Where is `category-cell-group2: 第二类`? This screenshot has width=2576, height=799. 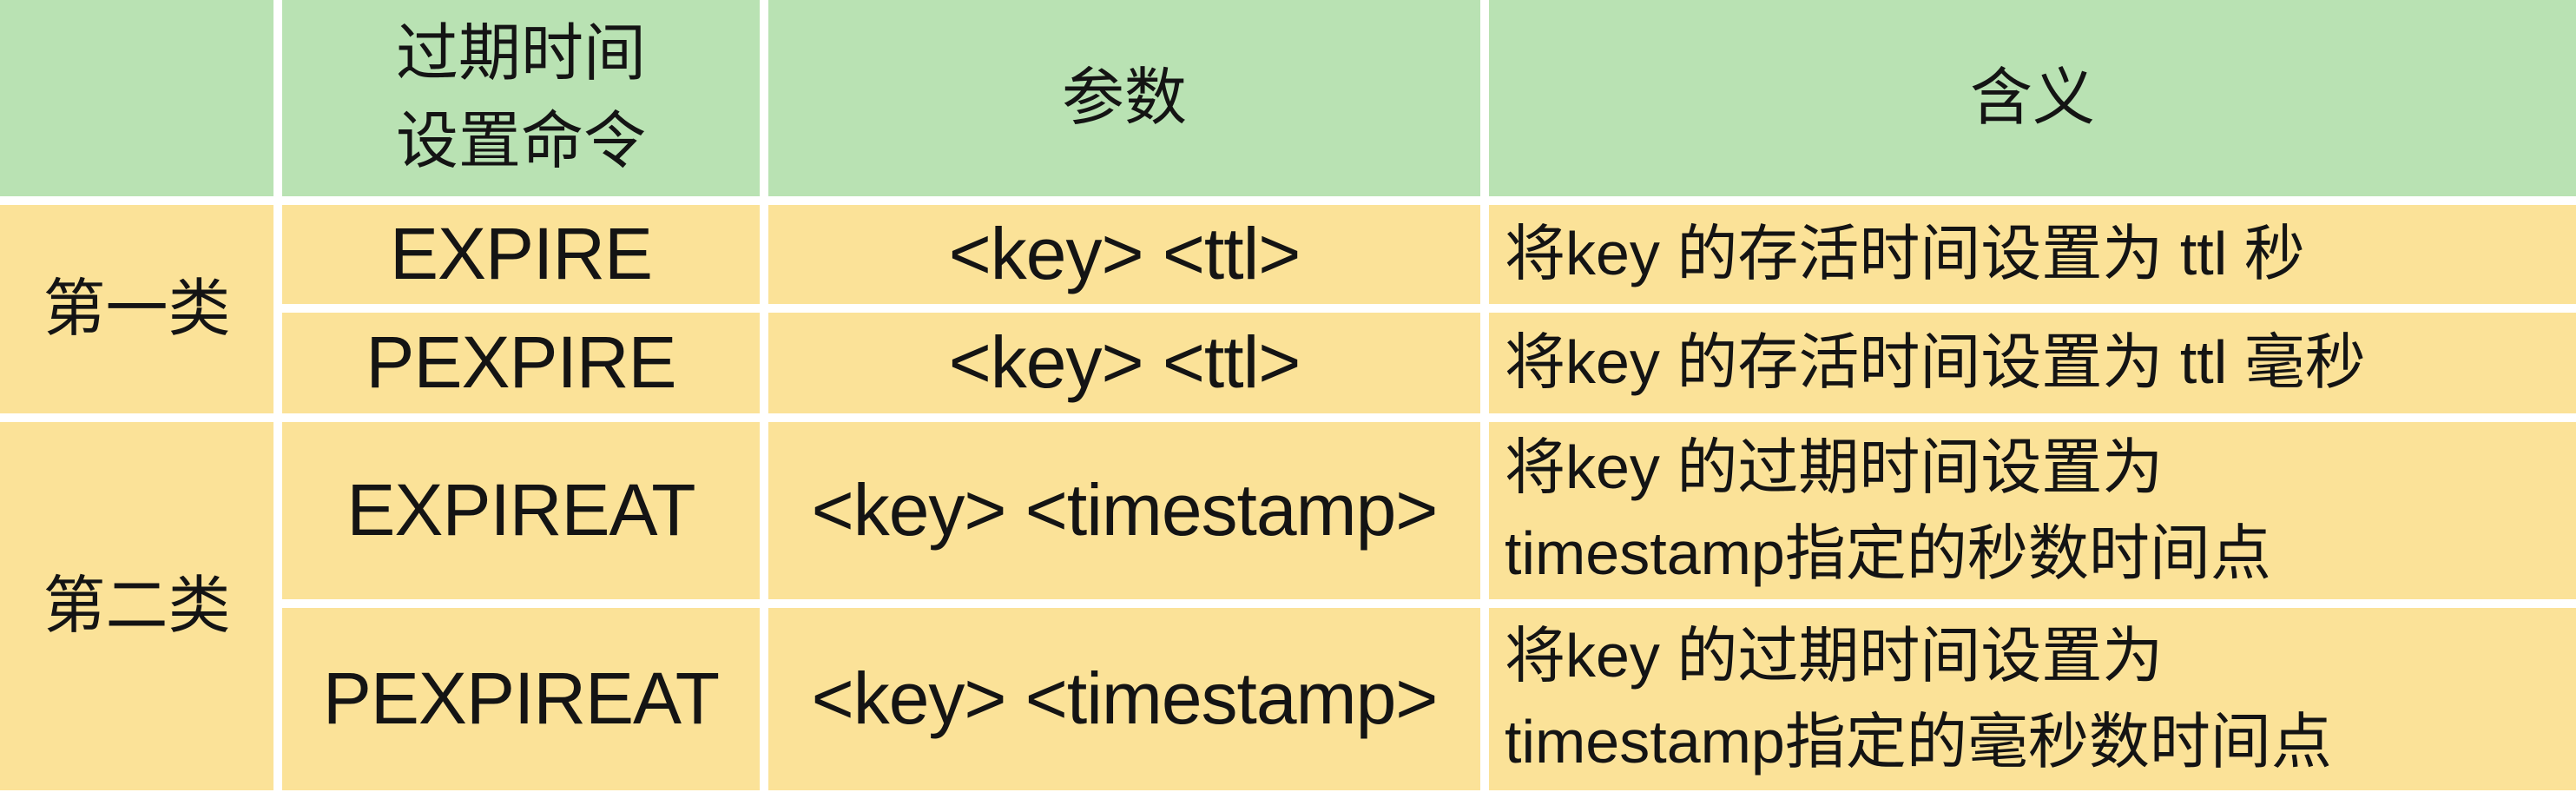
category-cell-group2: 第二类 is located at coordinates (136, 606).